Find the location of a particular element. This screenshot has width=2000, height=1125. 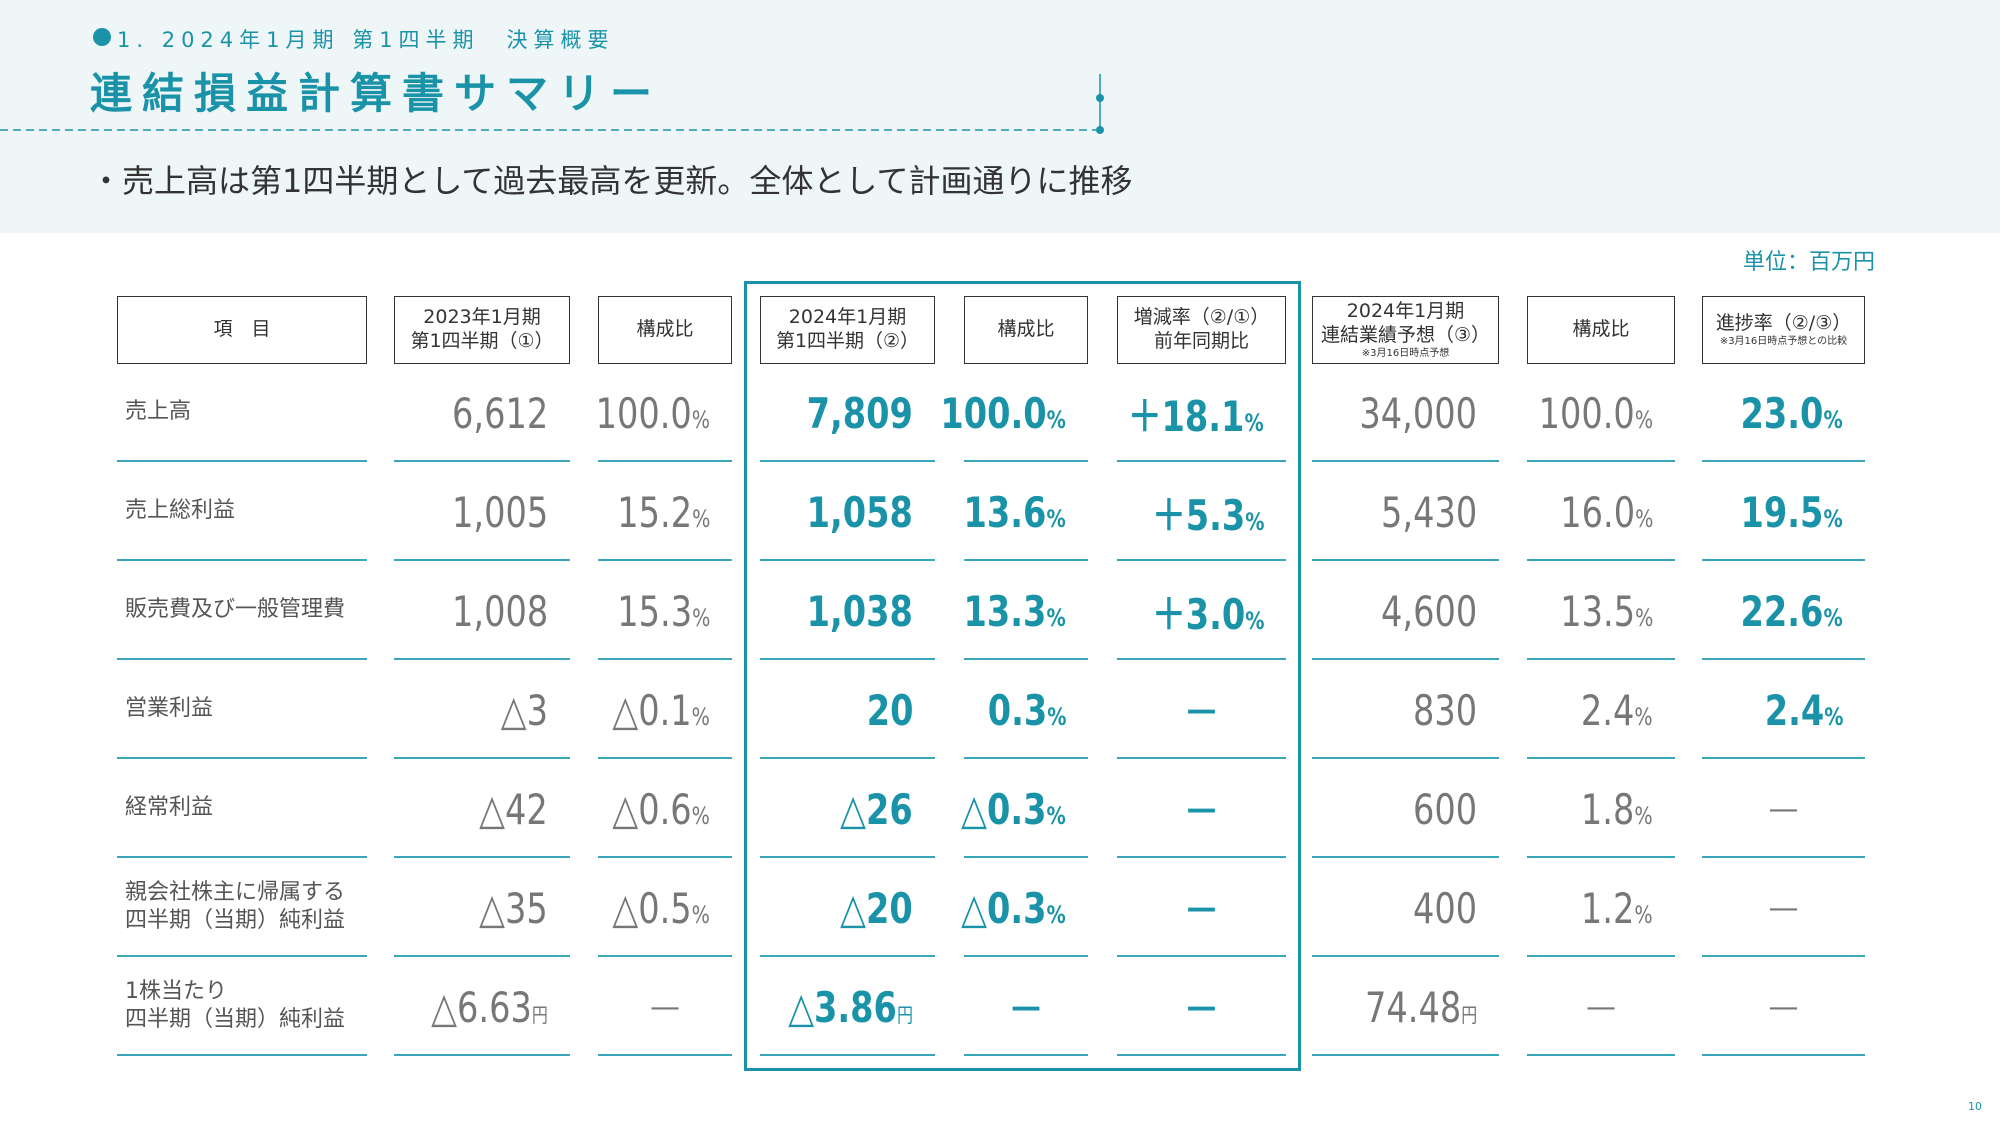

column-header: 2024年1月期 連結業績予想（③） ※3月16日時点予想 is located at coordinates (1405, 330).